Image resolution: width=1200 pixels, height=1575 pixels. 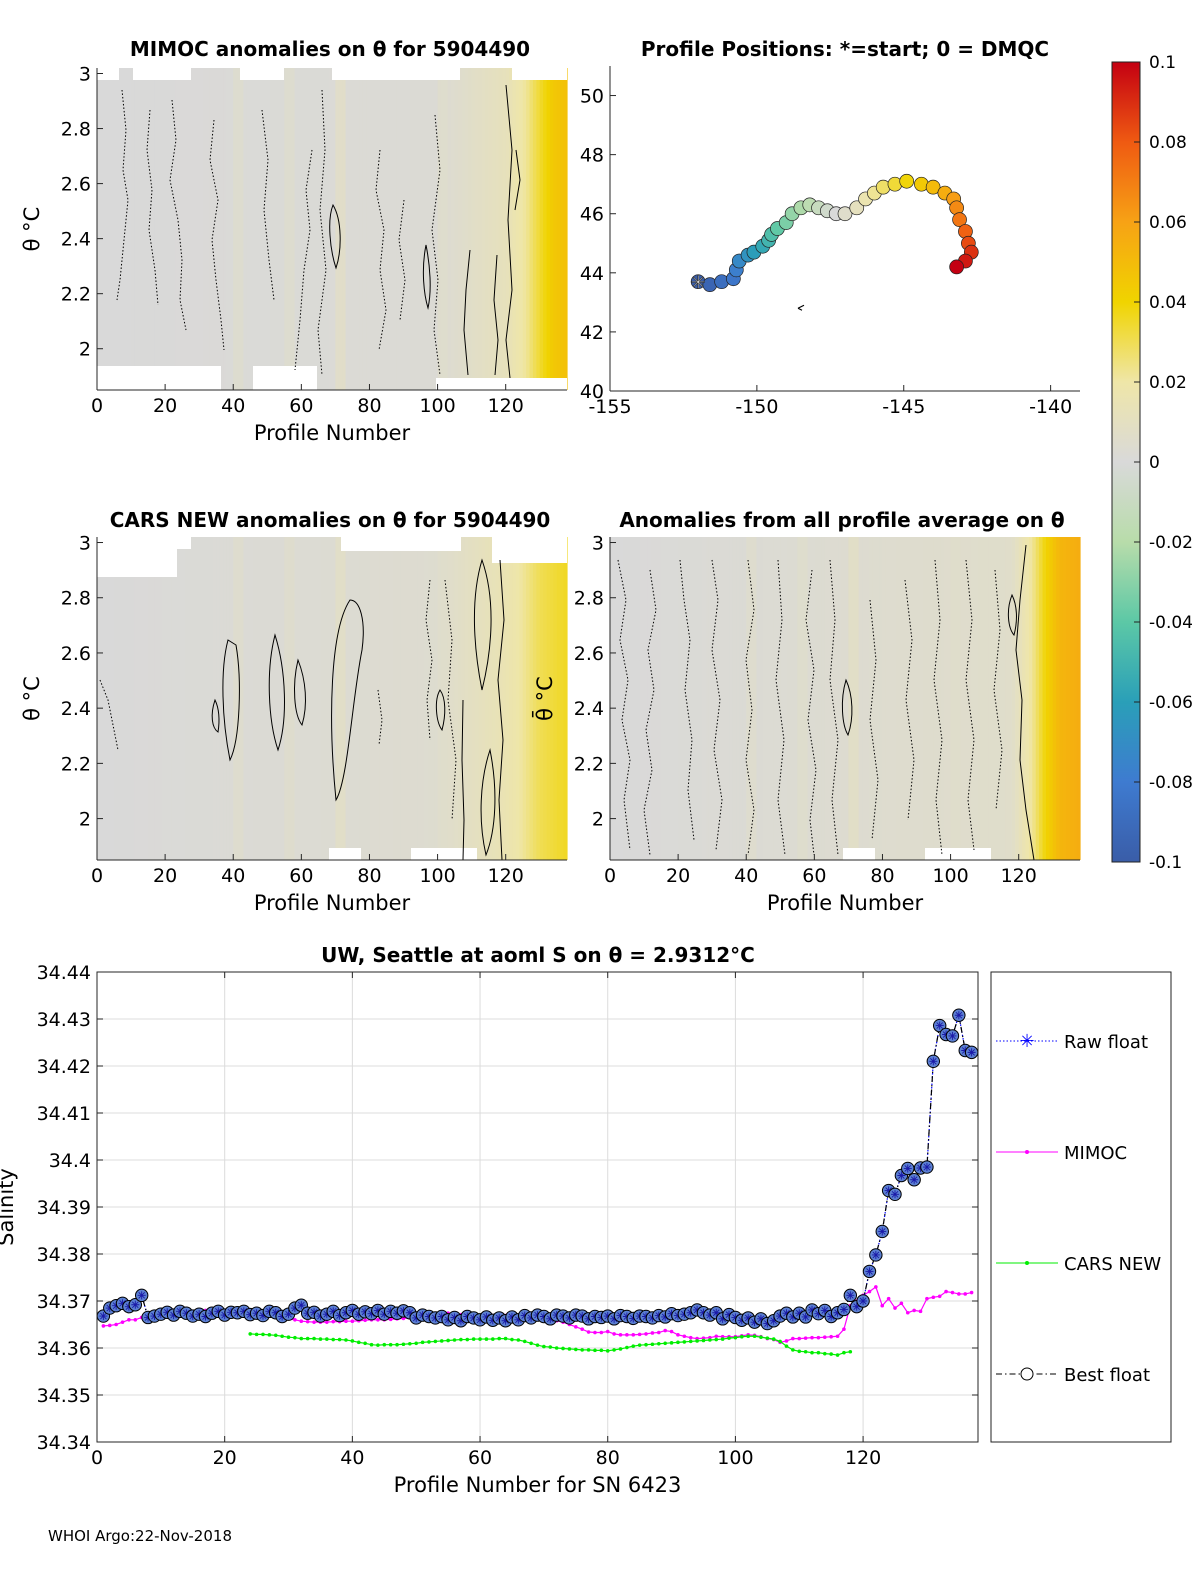 I want to click on position-marker, so click(x=907, y=181).